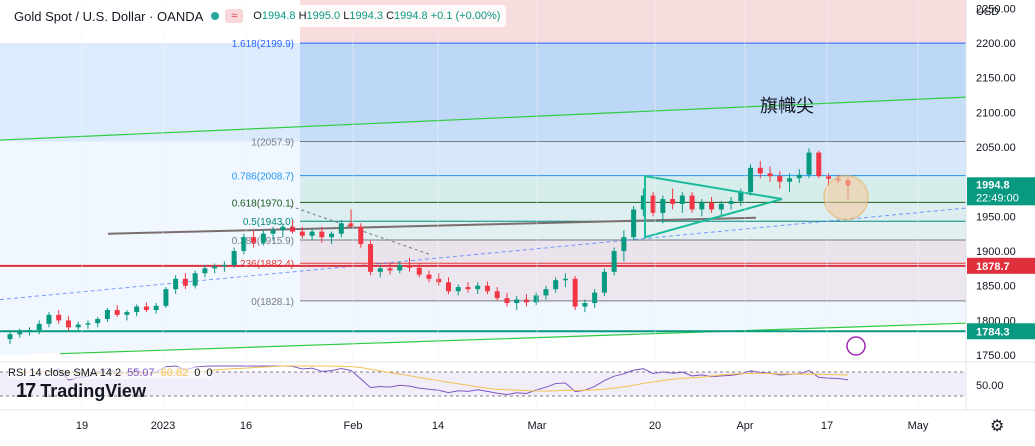  I want to click on time-tick-1: 2023, so click(163, 426).